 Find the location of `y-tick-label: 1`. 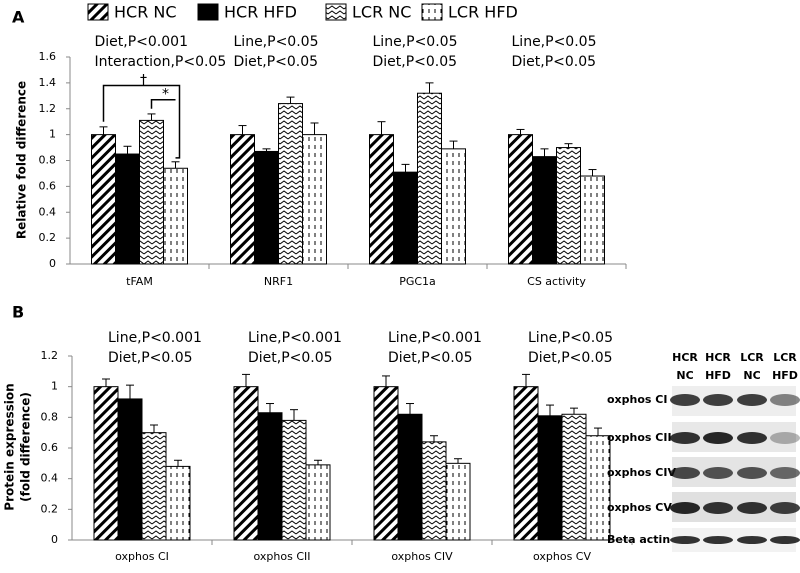

y-tick-label: 1 is located at coordinates (54, 386).